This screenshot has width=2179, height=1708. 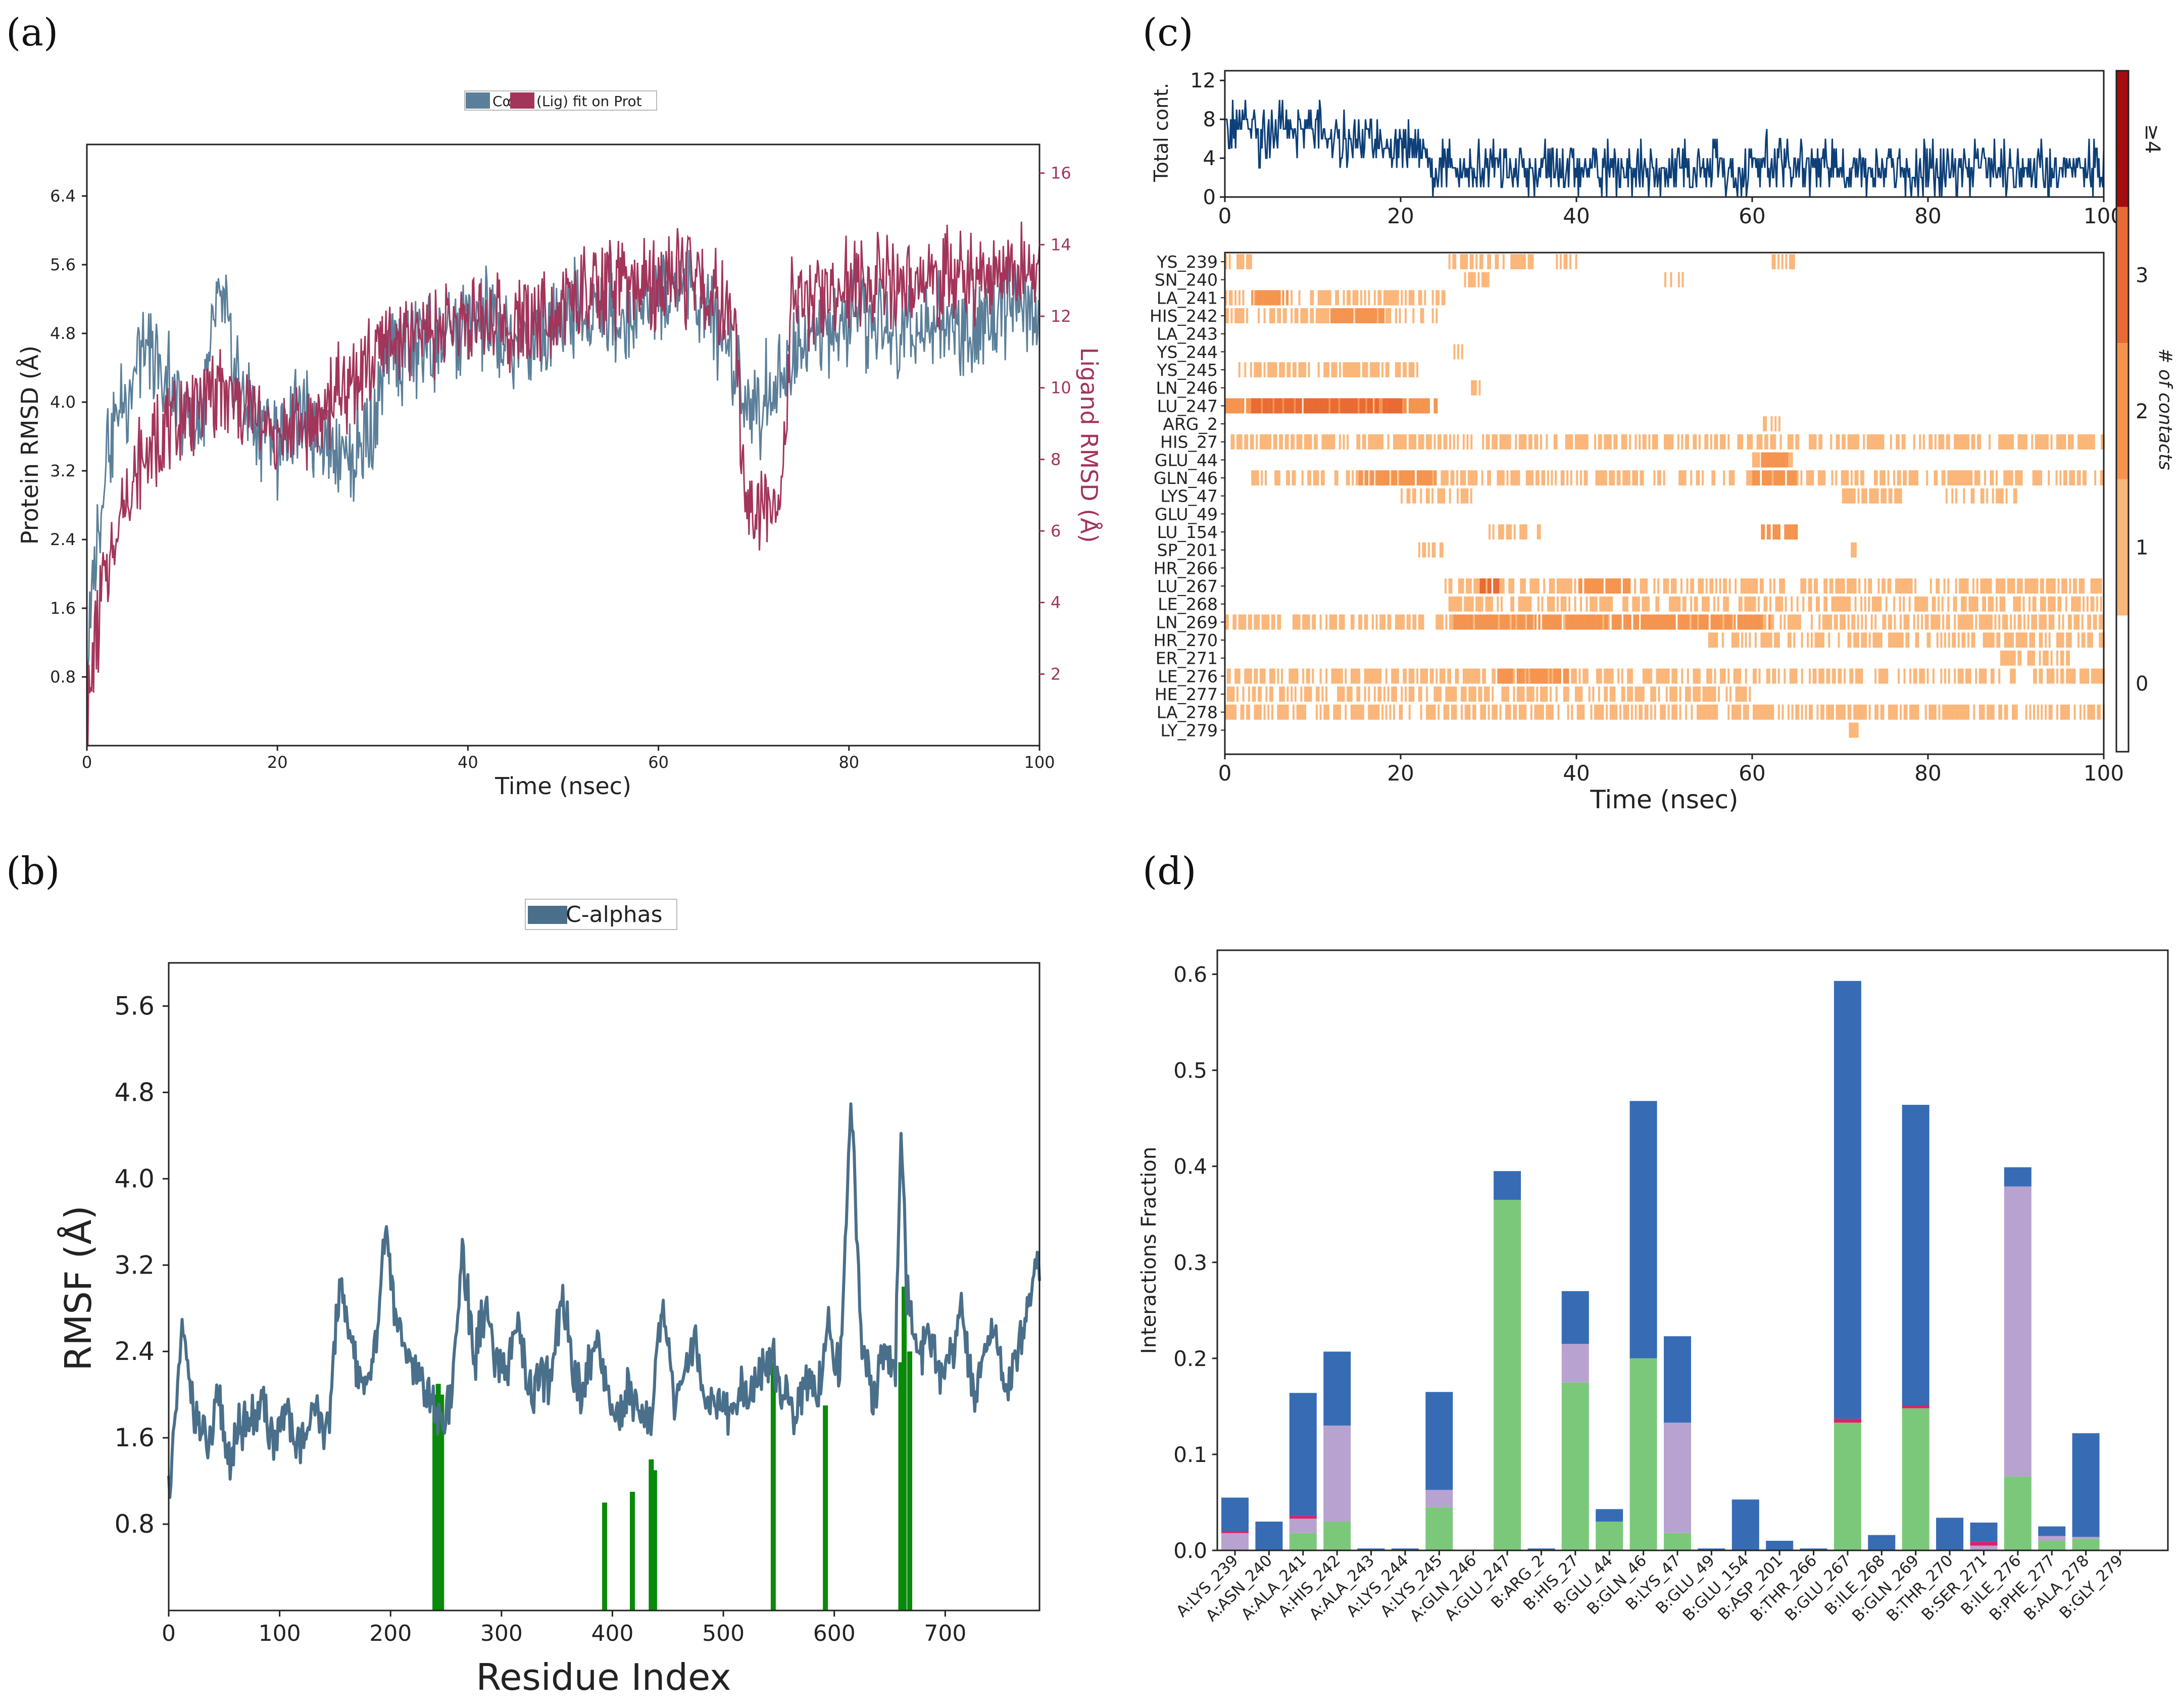 I want to click on b-x-tick-label: 400, so click(x=612, y=1633).